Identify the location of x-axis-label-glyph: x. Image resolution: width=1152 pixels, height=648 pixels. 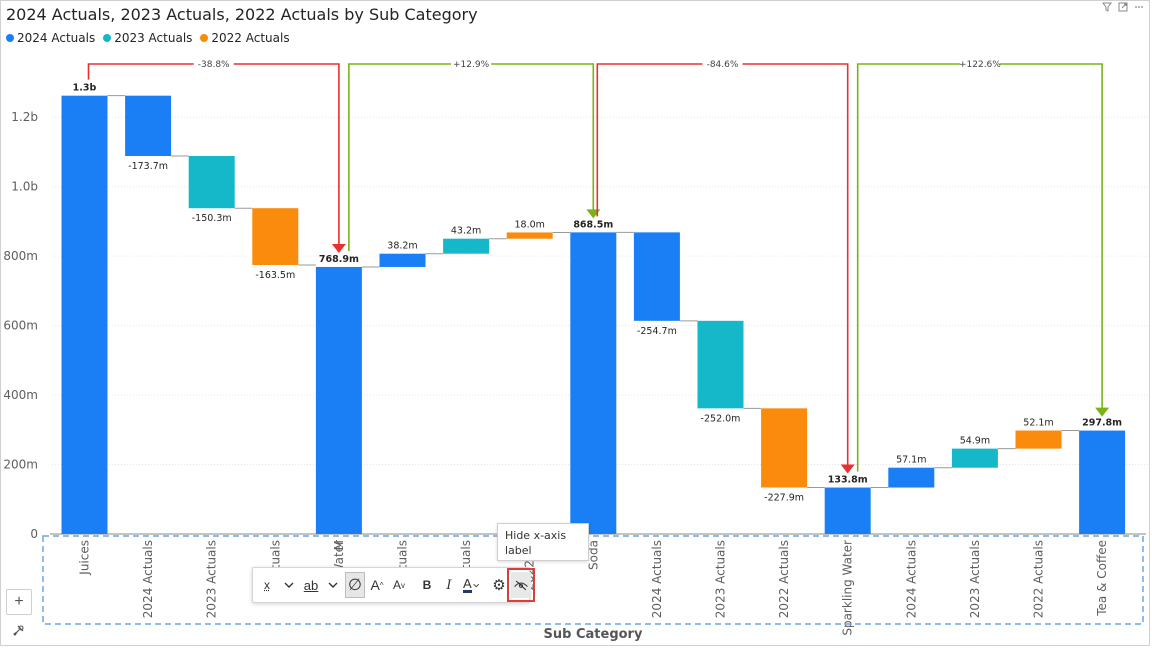
(267, 585).